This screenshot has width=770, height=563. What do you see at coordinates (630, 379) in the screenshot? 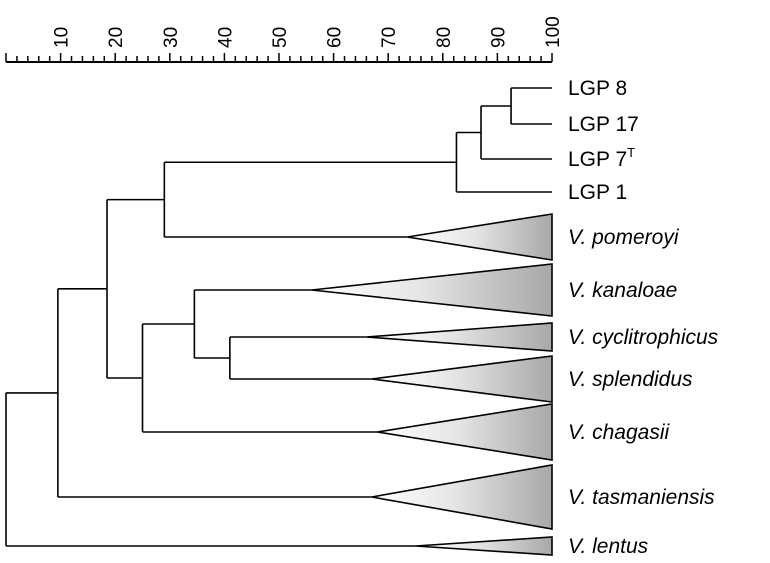
I see `leaf-label-splendidus: V. splendidus` at bounding box center [630, 379].